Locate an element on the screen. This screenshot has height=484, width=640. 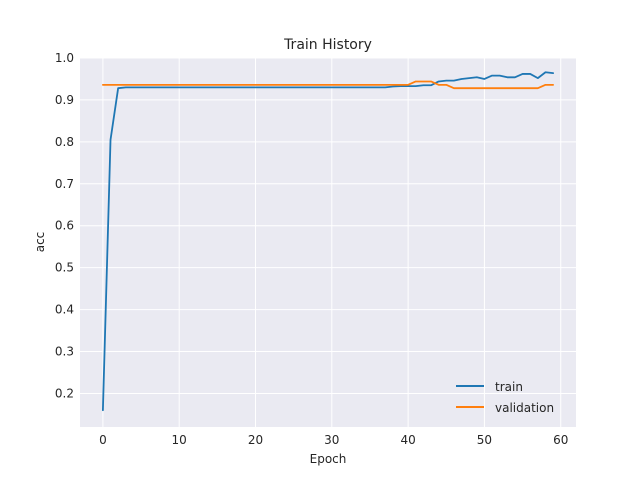
y-tick-label: 0.4 is located at coordinates (64, 310).